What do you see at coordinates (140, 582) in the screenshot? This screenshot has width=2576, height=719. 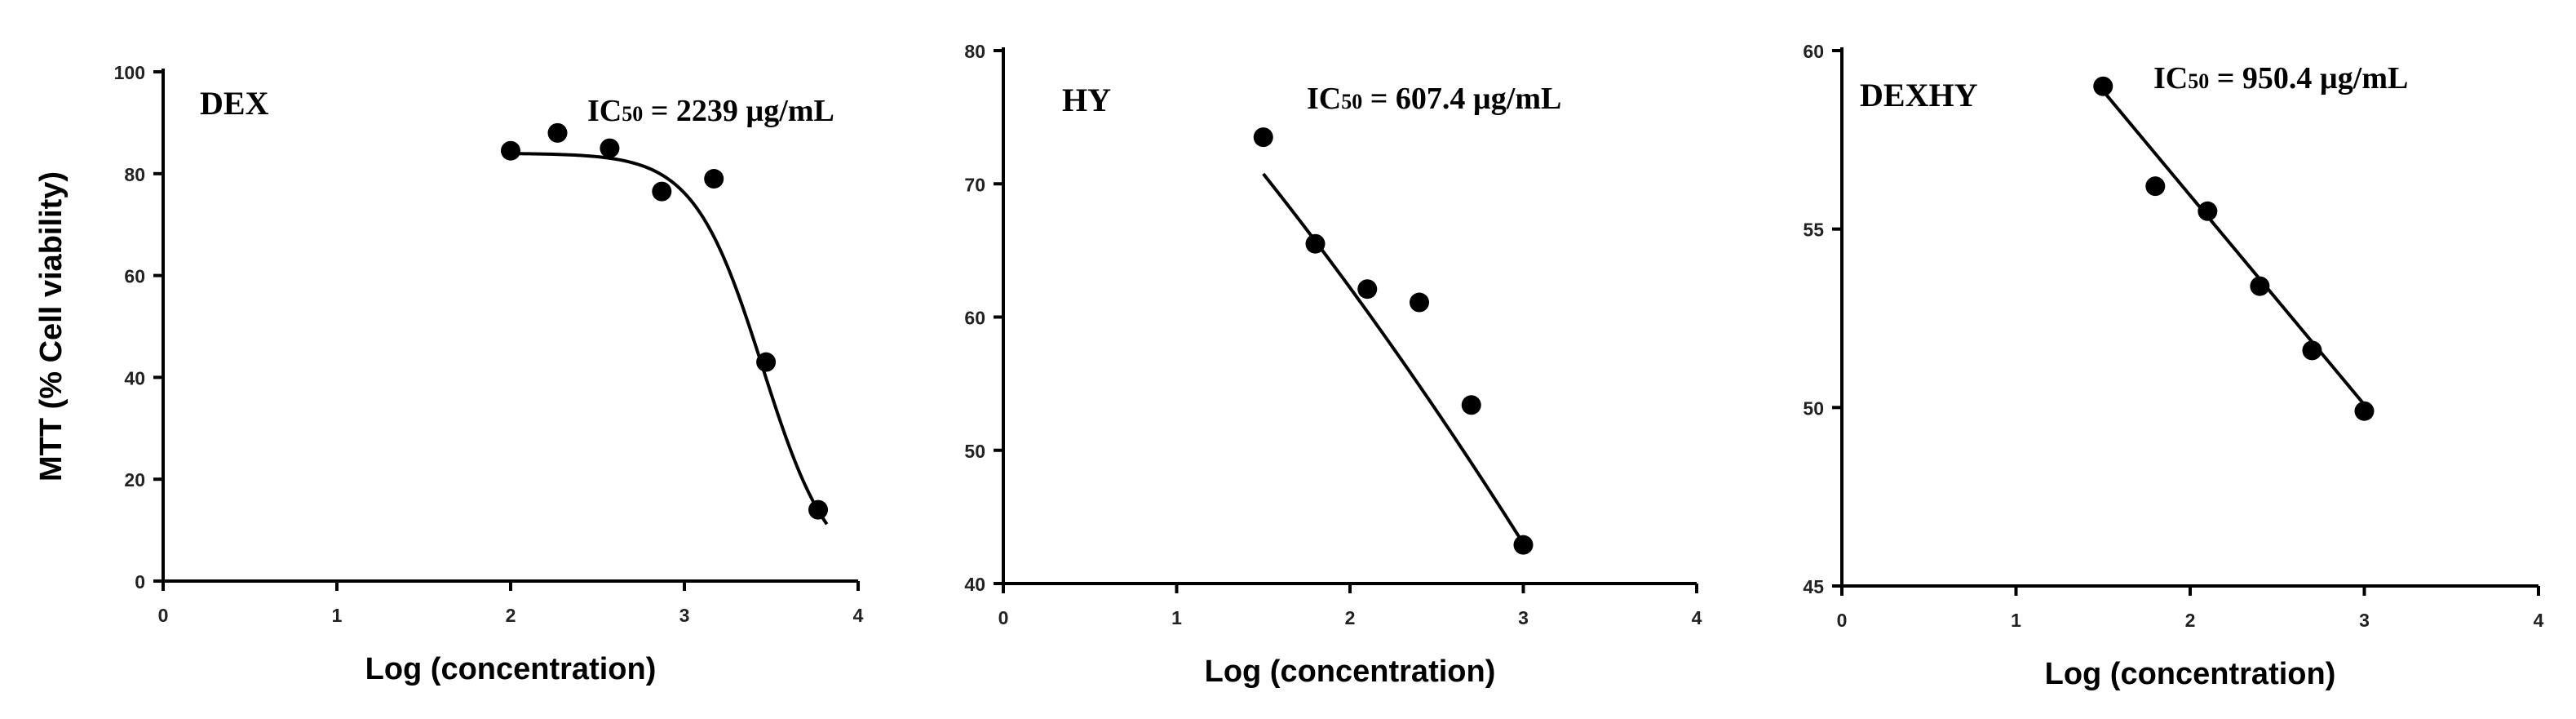 I see `y-tick-label: 0` at bounding box center [140, 582].